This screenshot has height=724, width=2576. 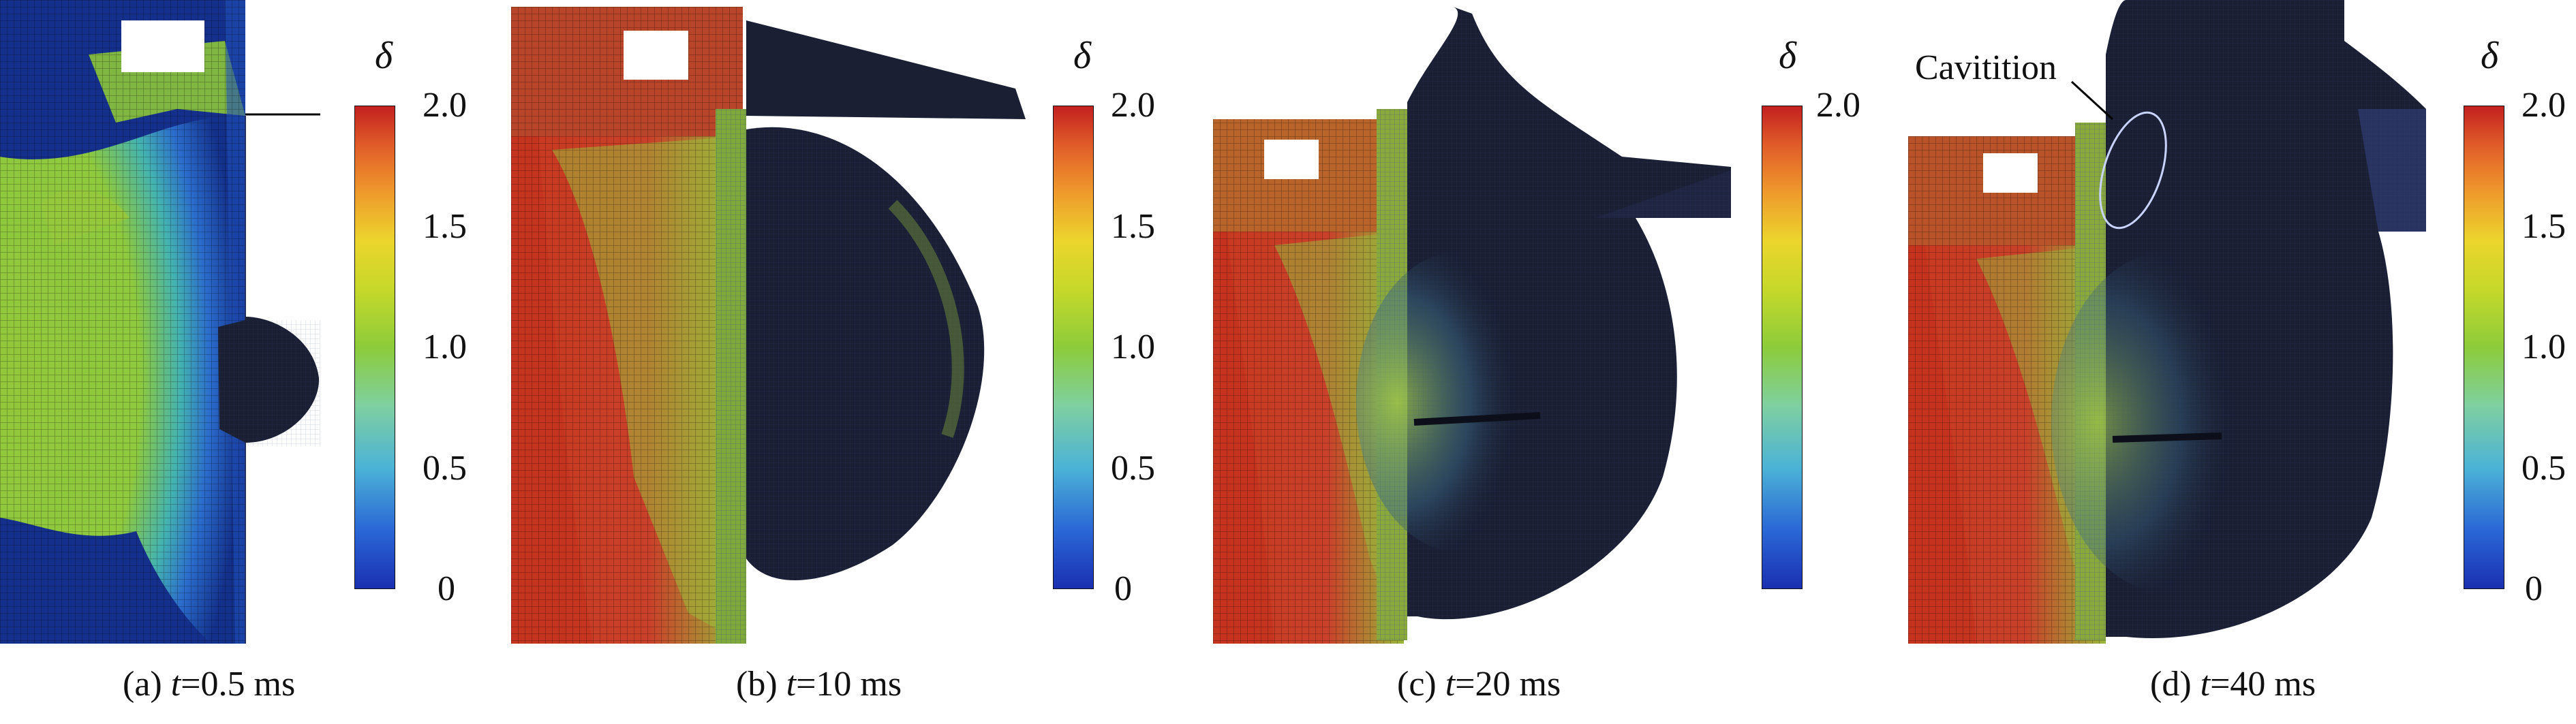 I want to click on colorbar-b: δ 2.0 1.5 1.0 0.5 0, so click(x=1106, y=321).